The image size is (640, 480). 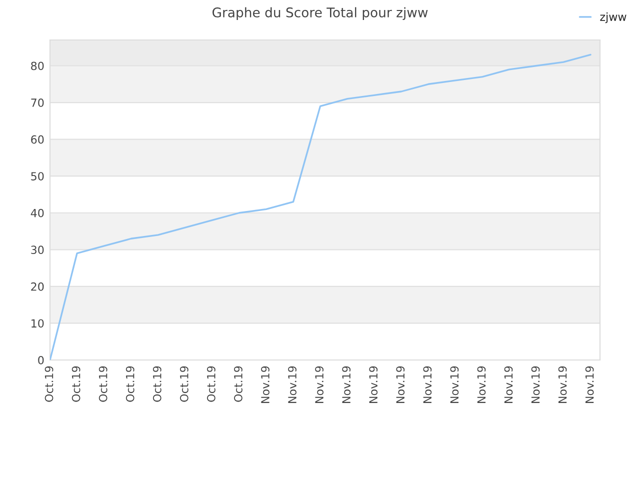 What do you see at coordinates (37, 66) in the screenshot?
I see `y-tick-label: 80` at bounding box center [37, 66].